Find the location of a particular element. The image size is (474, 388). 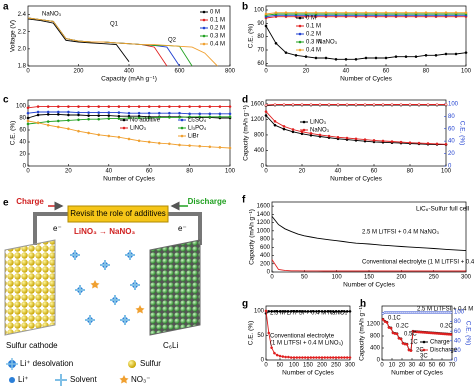

legend-label: NO₃⁻ is located at coordinates (140, 379).